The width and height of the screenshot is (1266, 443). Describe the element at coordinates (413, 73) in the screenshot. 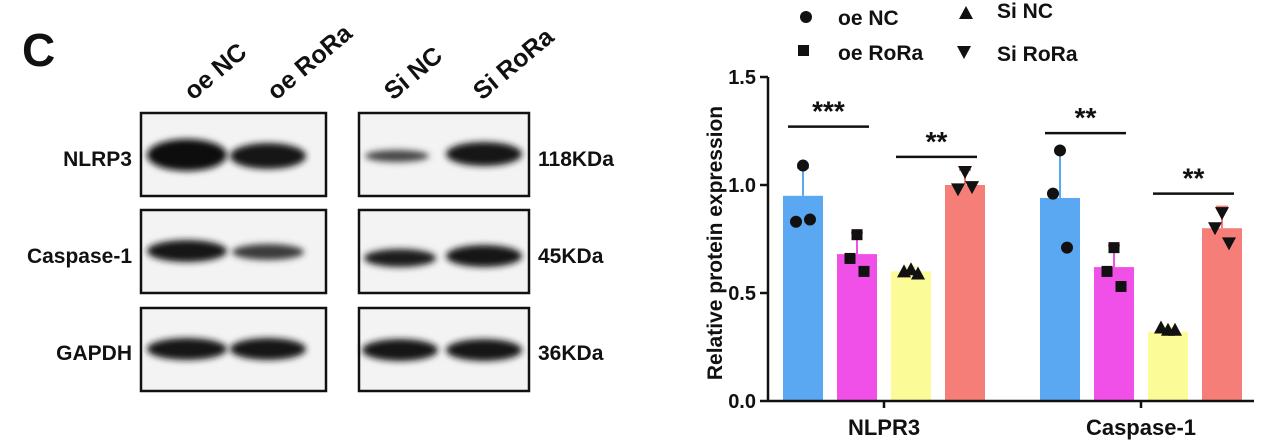

I see `lane-label-si-nc: Si NC` at that location.